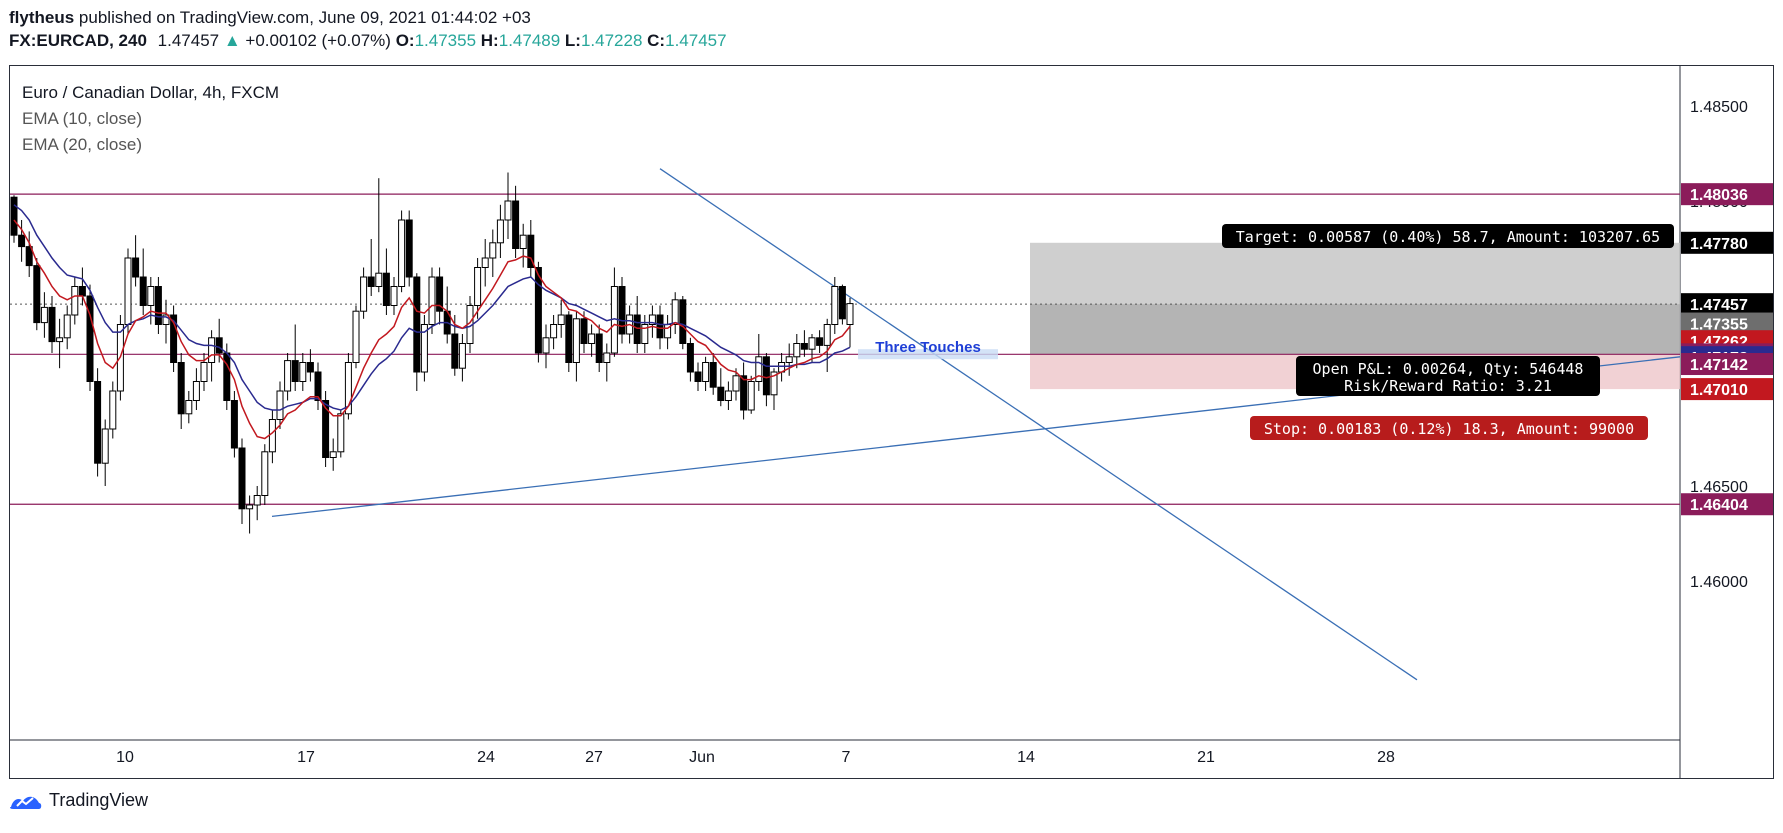 The image size is (1783, 833). Describe the element at coordinates (42, 17) in the screenshot. I see `publisher-name: flytheus` at that location.